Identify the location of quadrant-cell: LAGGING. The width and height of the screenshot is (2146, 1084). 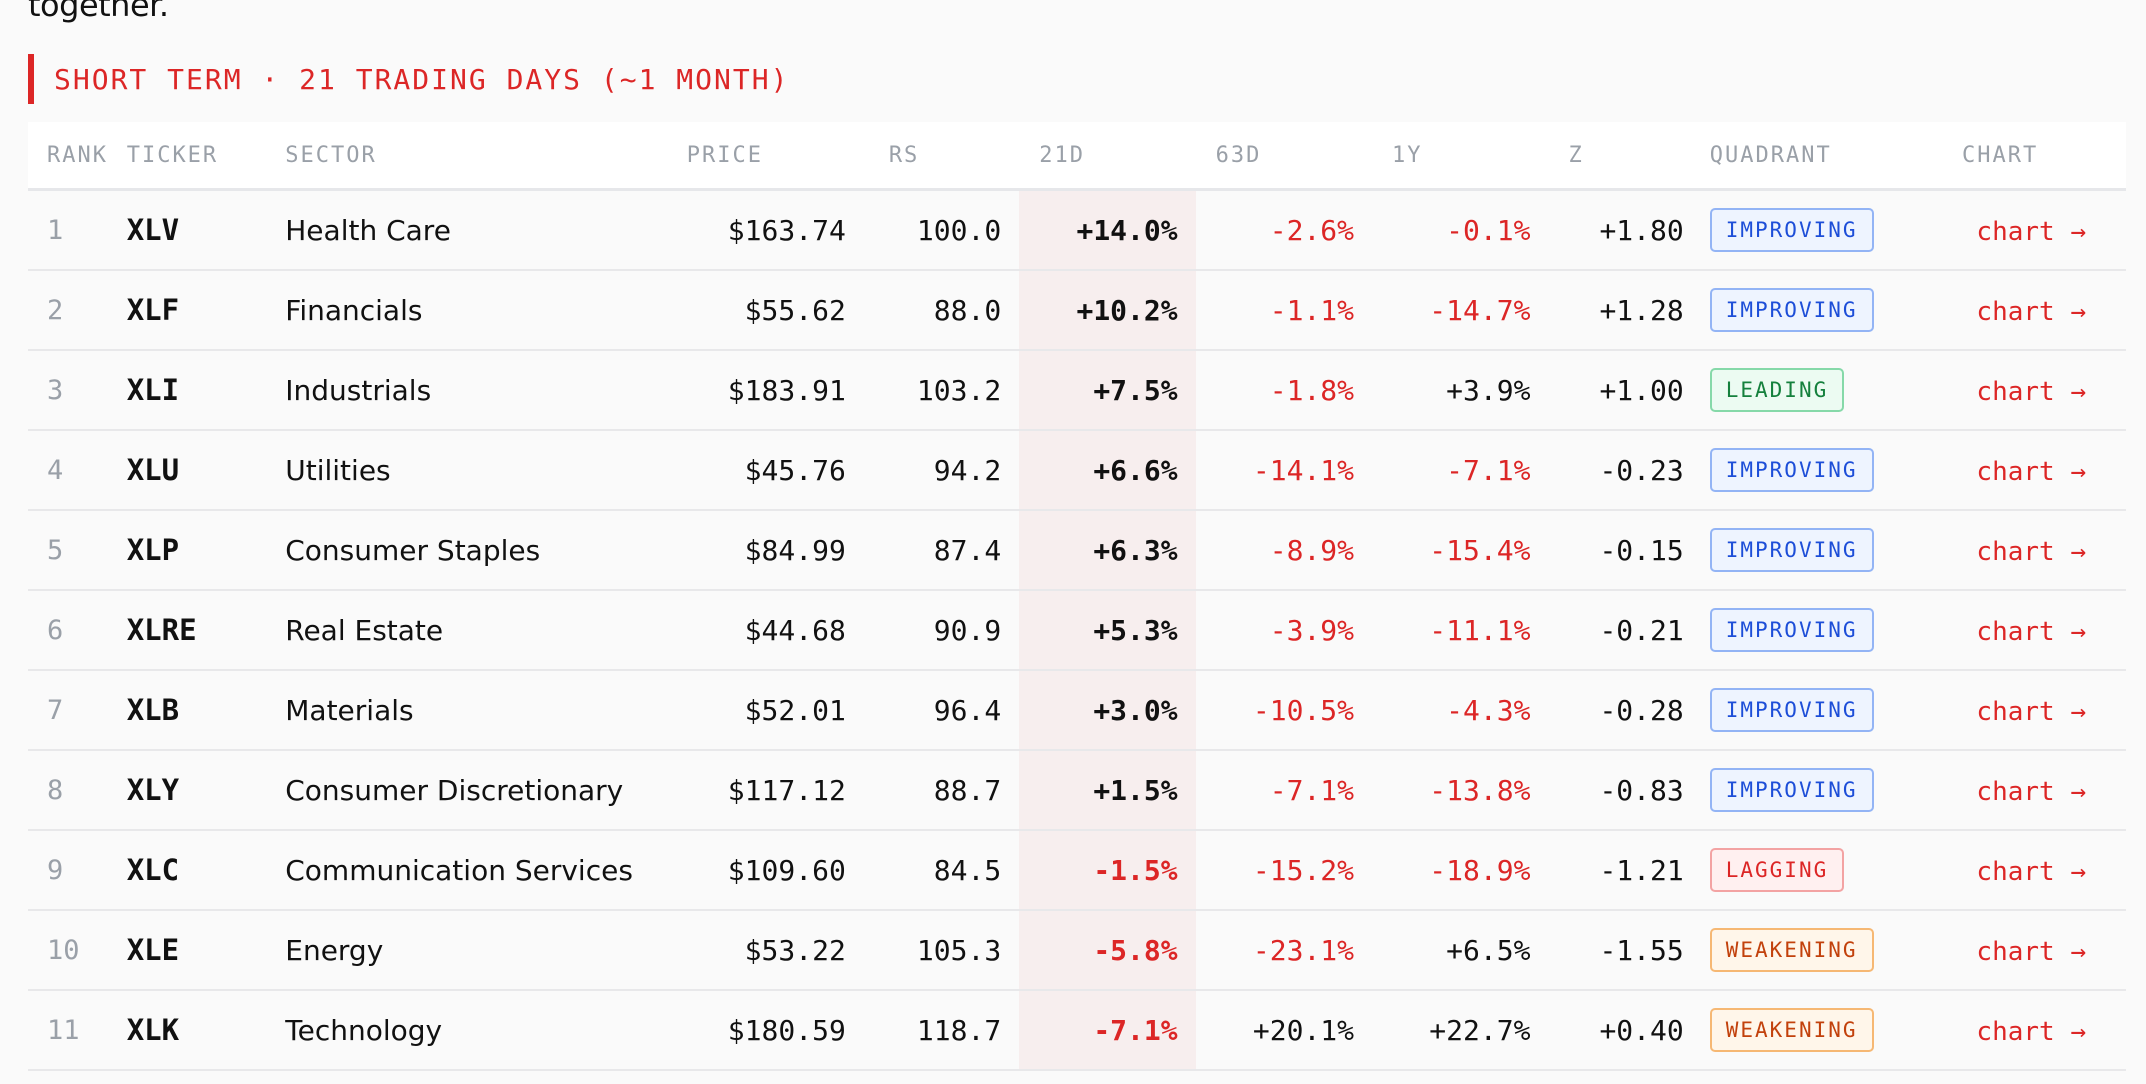
(1831, 870).